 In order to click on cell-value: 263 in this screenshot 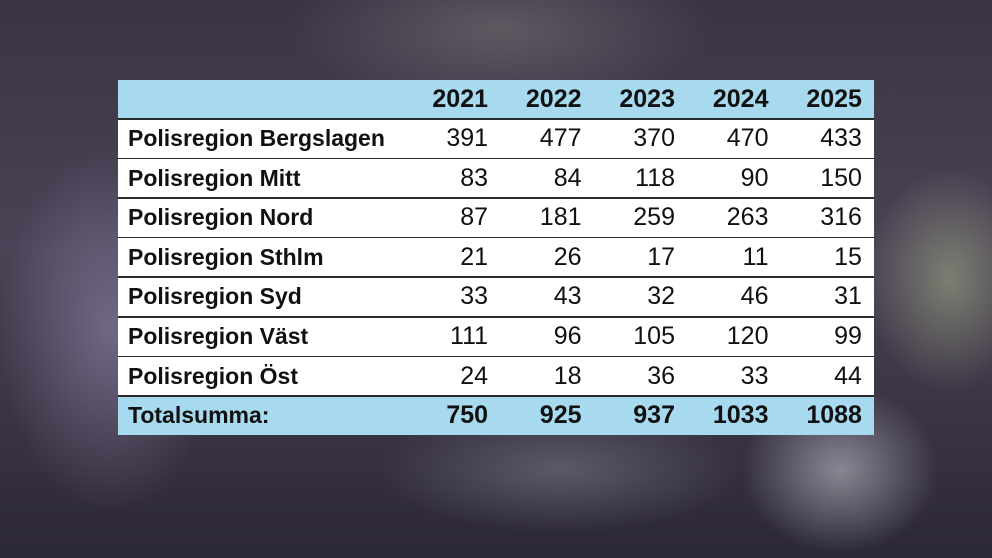, I will do `click(747, 217)`.